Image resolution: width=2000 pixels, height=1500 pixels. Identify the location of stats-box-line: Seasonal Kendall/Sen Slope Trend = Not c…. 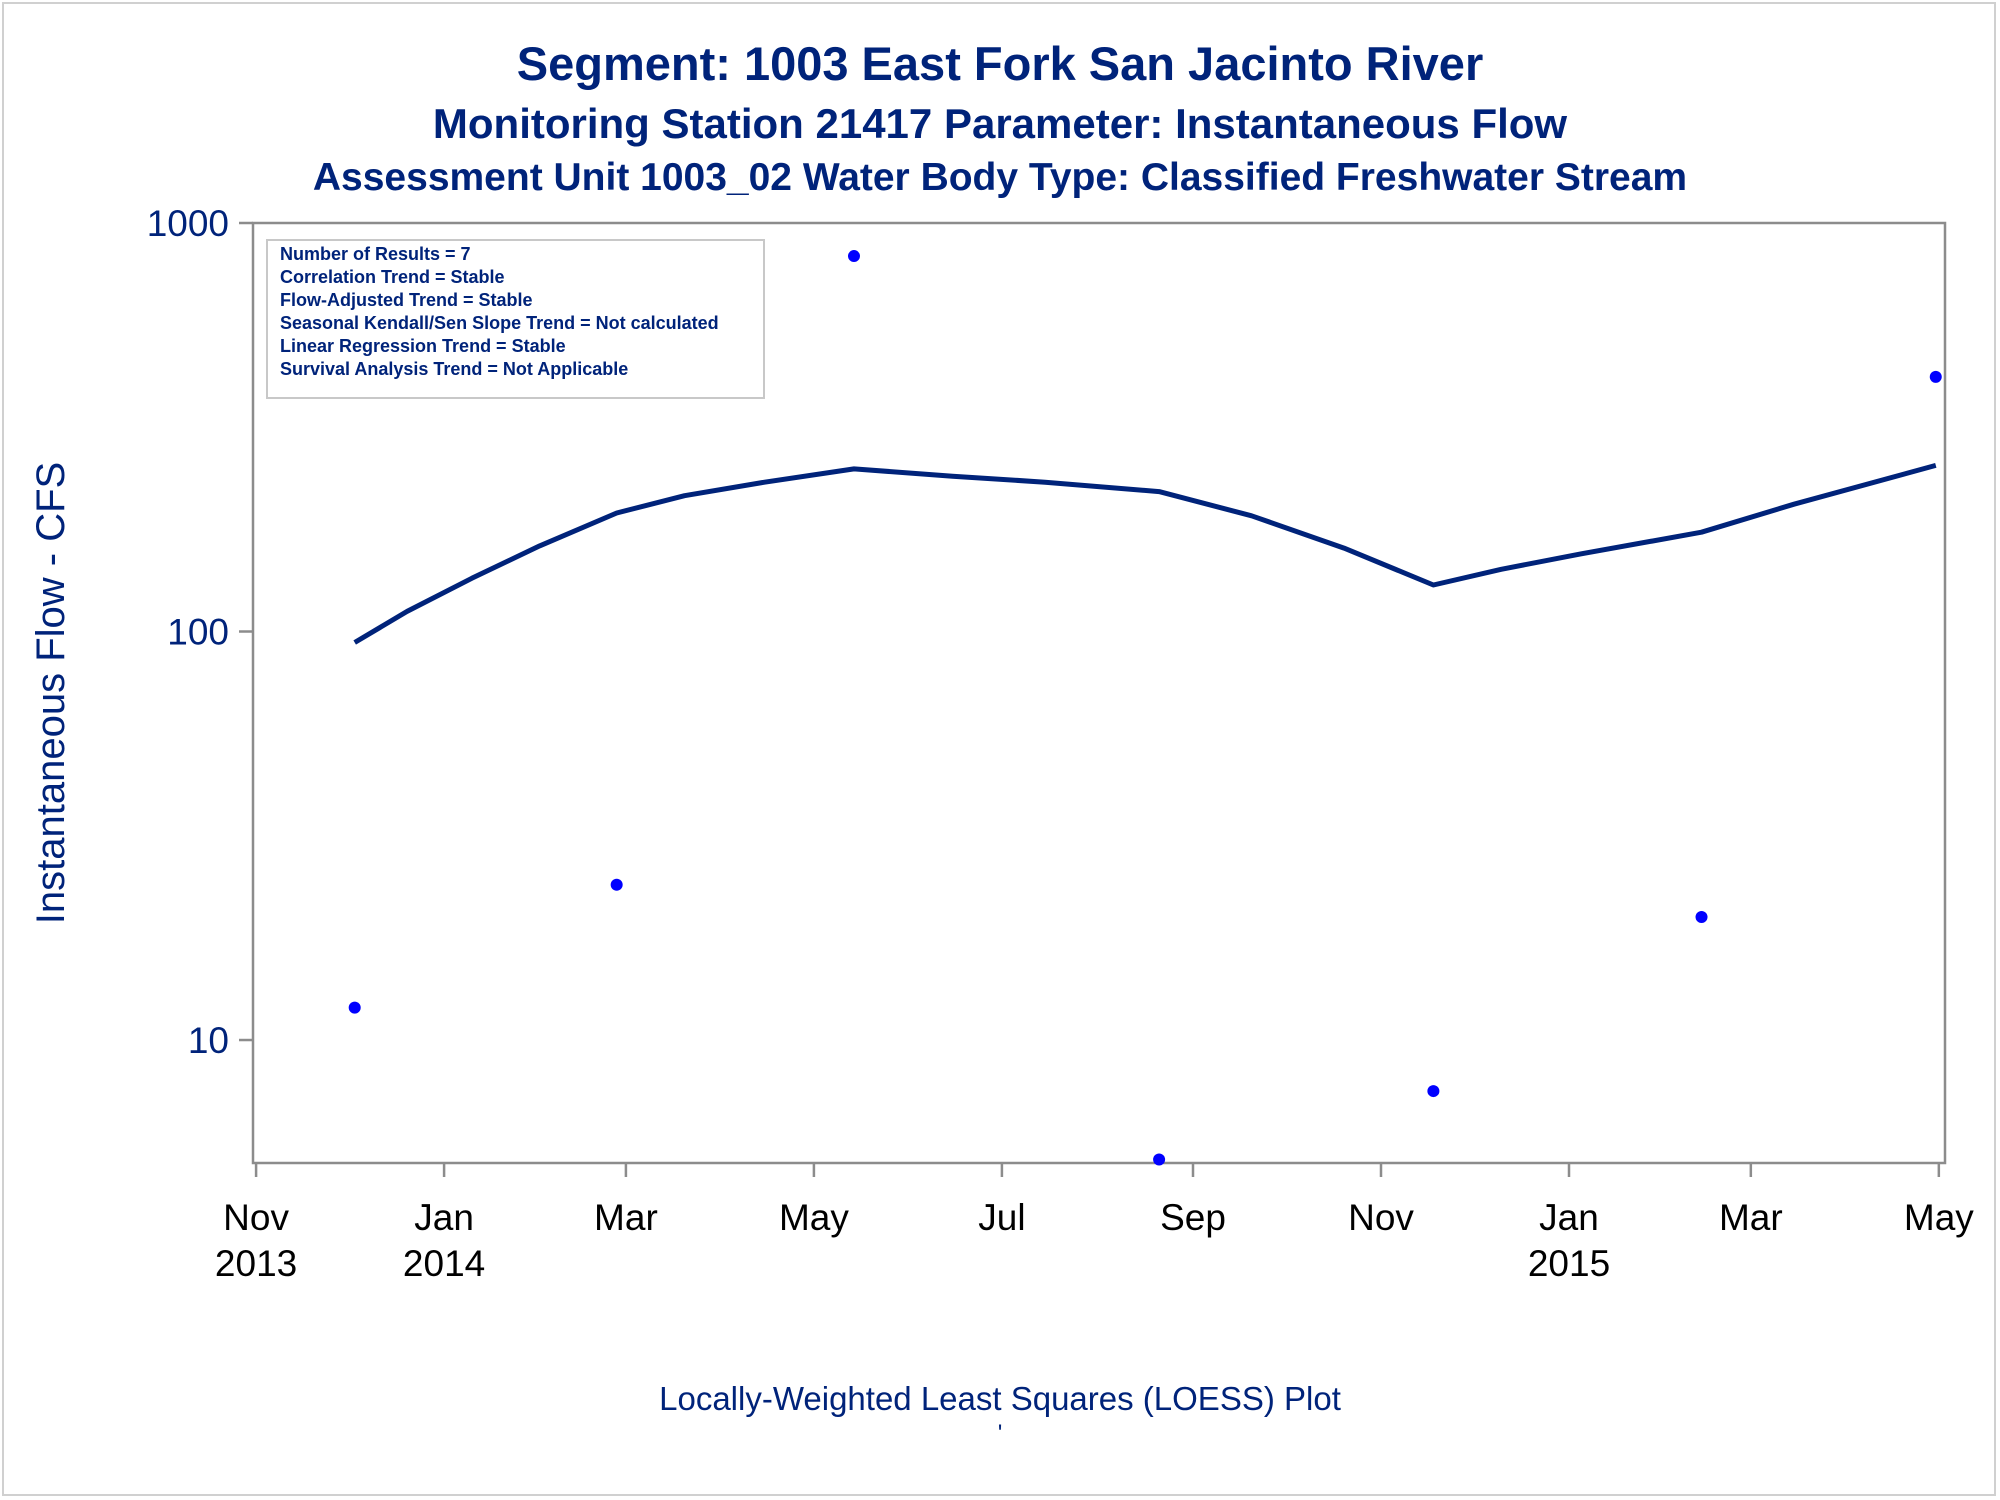
(499, 323).